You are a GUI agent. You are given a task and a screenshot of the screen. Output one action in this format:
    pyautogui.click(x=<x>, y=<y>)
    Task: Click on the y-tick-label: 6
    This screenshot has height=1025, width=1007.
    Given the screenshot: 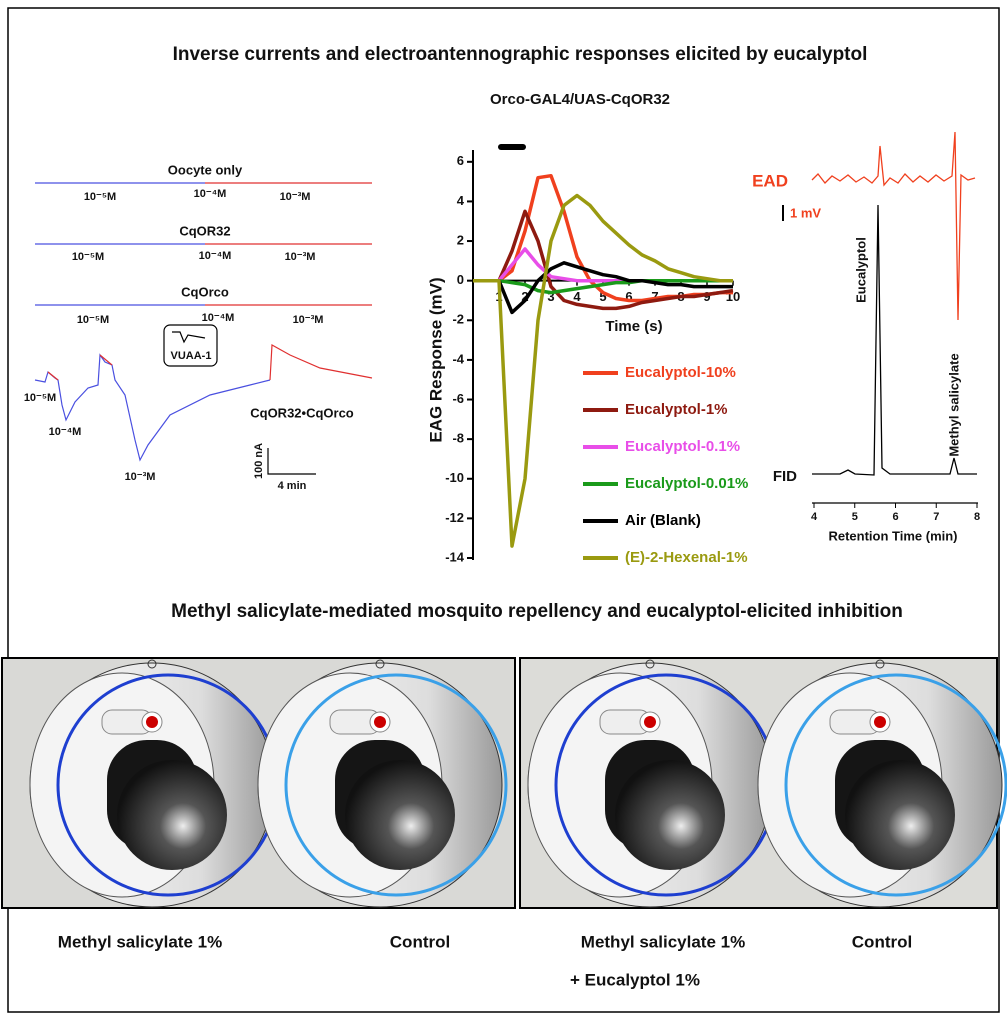 What is the action you would take?
    pyautogui.click(x=460, y=160)
    